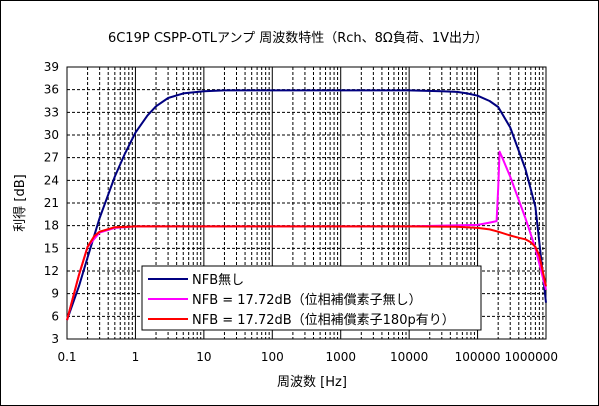  Describe the element at coordinates (51, 135) in the screenshot. I see `y-tick-label: 30` at that location.